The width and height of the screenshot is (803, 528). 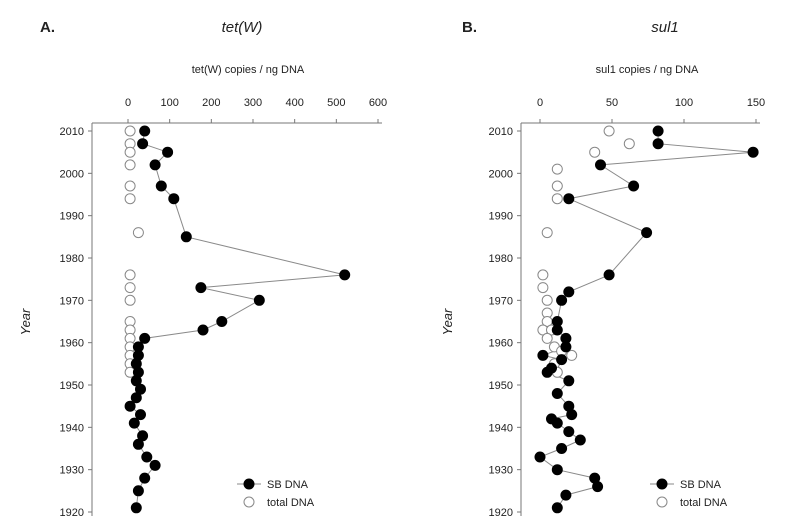 What do you see at coordinates (242, 27) in the screenshot?
I see `panel-a-title: tet(W)` at bounding box center [242, 27].